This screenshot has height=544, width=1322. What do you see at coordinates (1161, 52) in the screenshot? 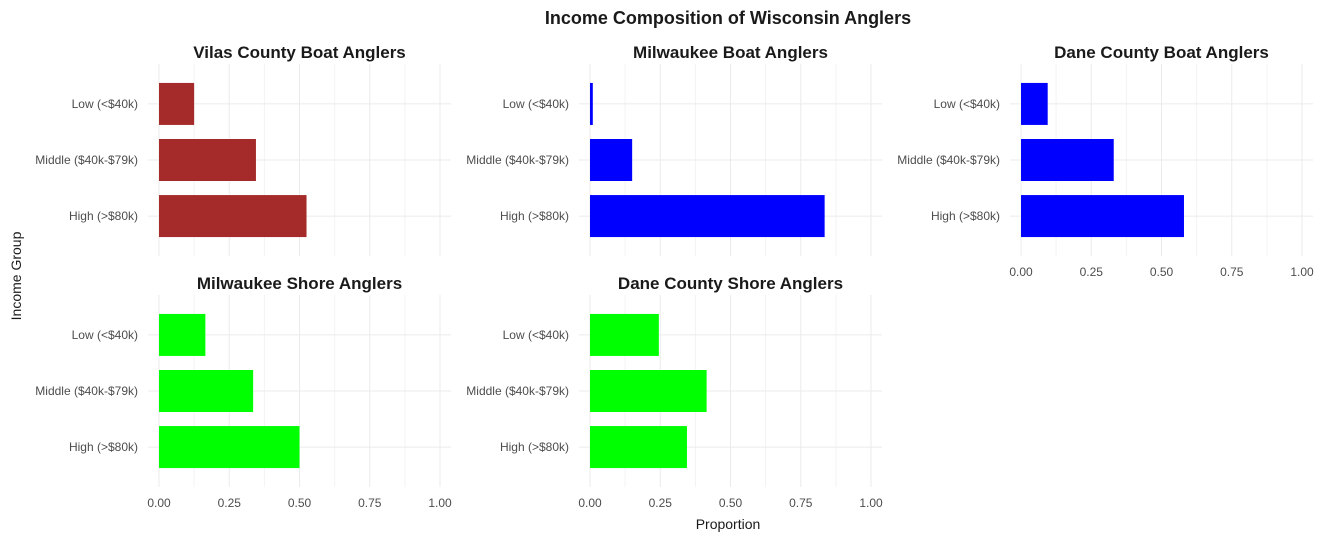
I see `panel-title: Dane County Boat Anglers` at bounding box center [1161, 52].